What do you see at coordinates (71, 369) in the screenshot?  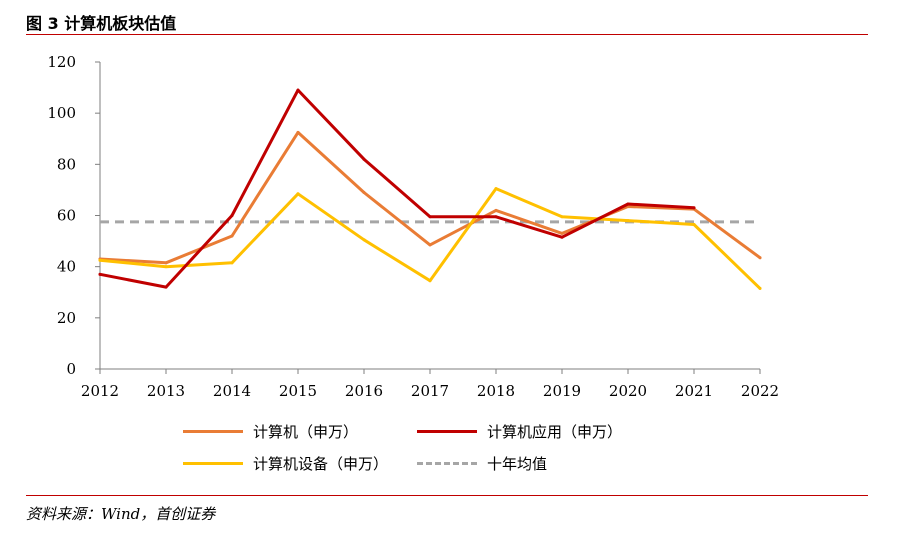 I see `y-tick-label: 0` at bounding box center [71, 369].